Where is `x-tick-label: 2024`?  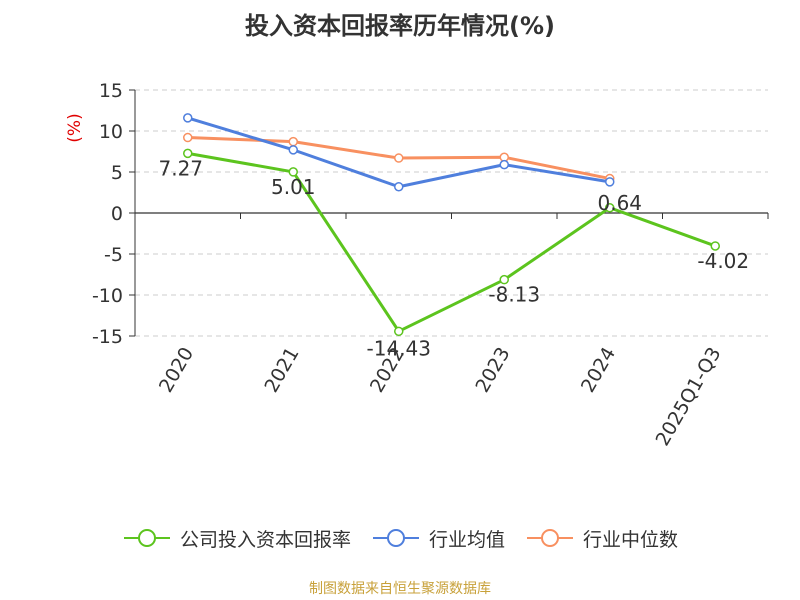 x-tick-label: 2024 is located at coordinates (598, 370).